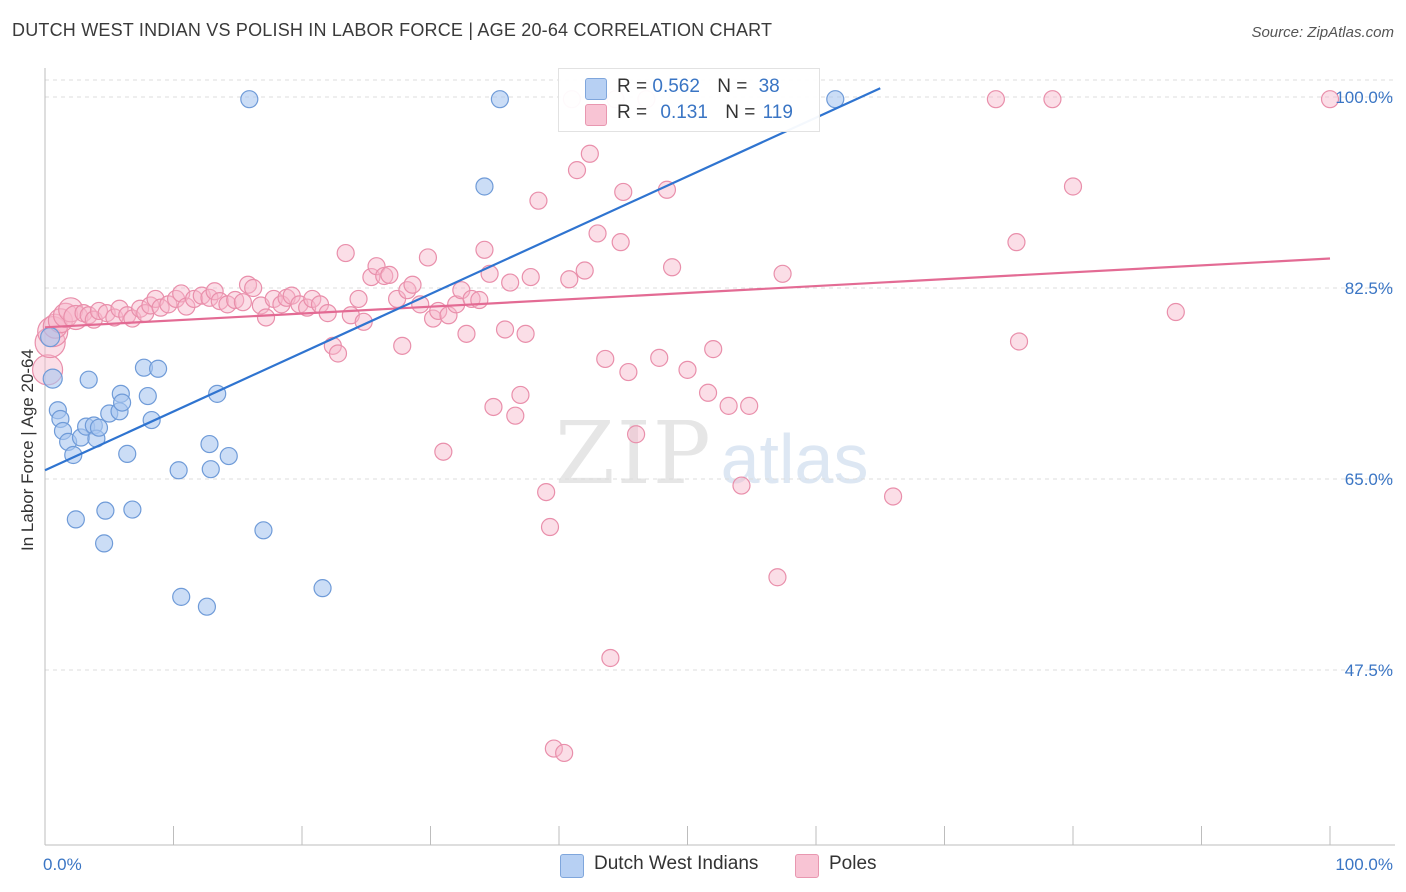  What do you see at coordinates (794, 459) in the screenshot?
I see `watermark-atlas: atlas` at bounding box center [794, 459].